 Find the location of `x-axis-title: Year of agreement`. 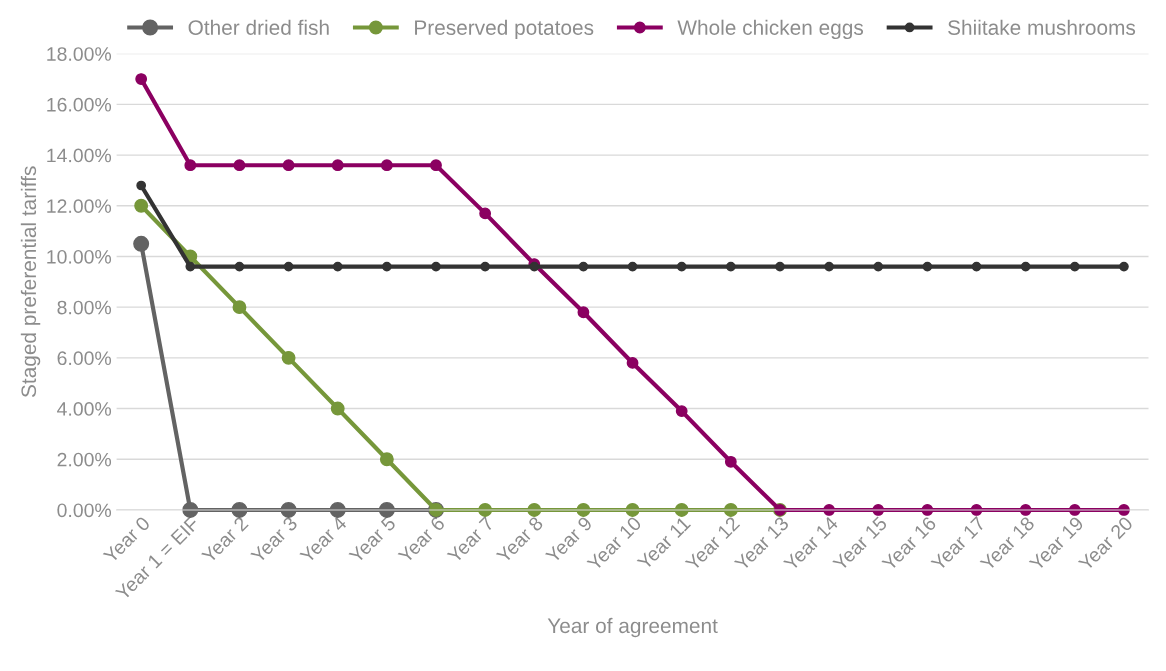

x-axis-title: Year of agreement is located at coordinates (632, 627).